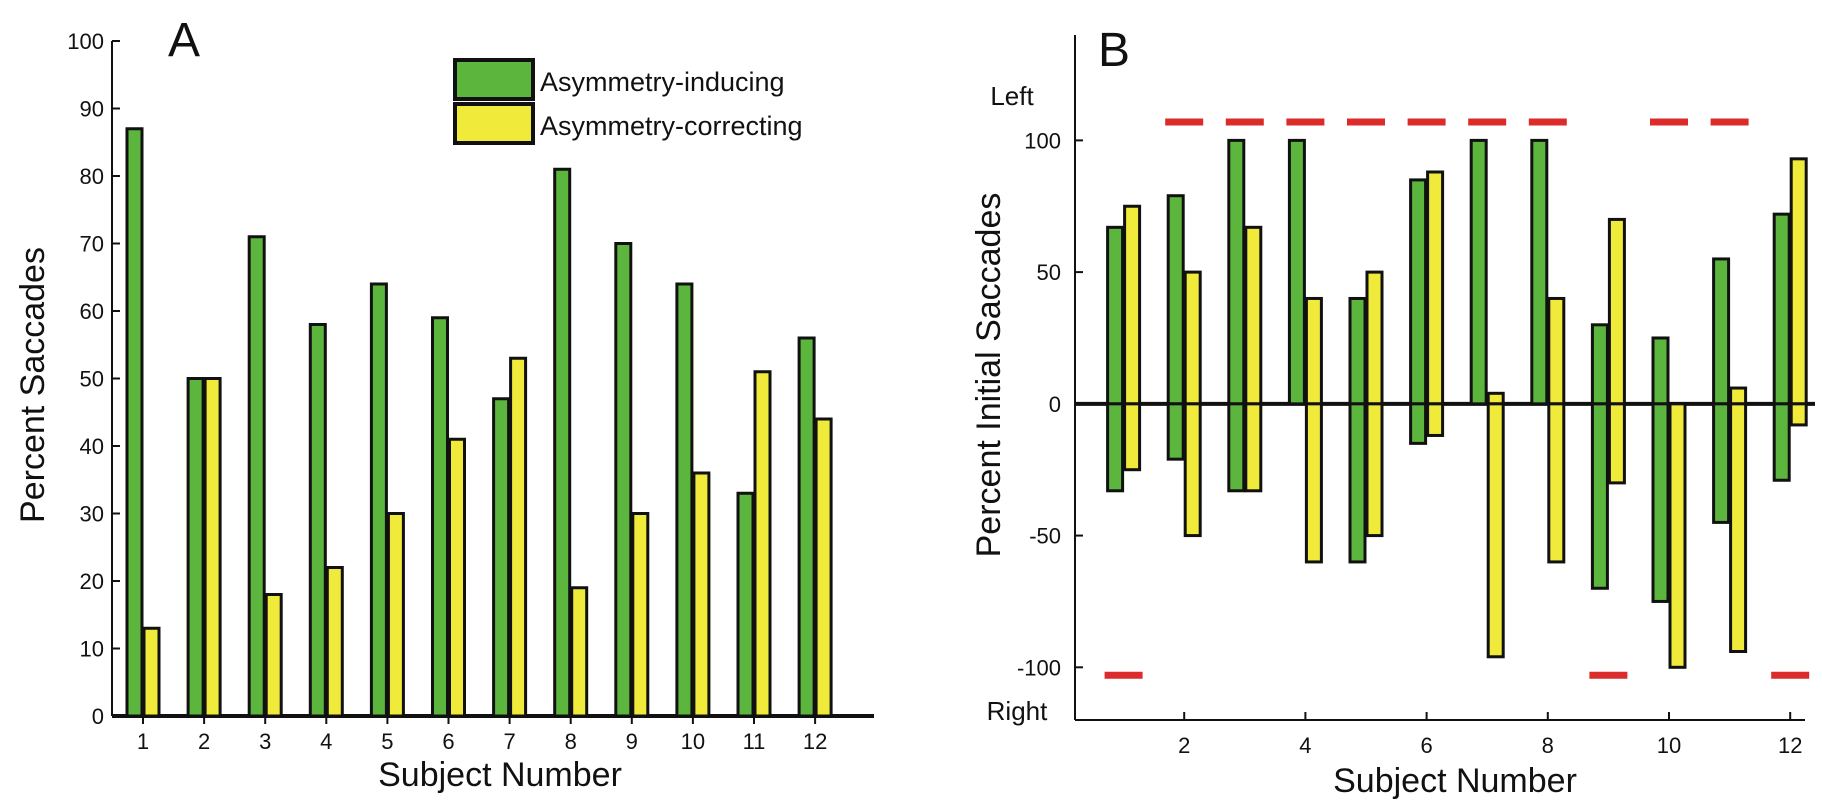 The width and height of the screenshot is (1822, 810). What do you see at coordinates (92, 379) in the screenshot?
I see `panel-a-y-tick-label: 50` at bounding box center [92, 379].